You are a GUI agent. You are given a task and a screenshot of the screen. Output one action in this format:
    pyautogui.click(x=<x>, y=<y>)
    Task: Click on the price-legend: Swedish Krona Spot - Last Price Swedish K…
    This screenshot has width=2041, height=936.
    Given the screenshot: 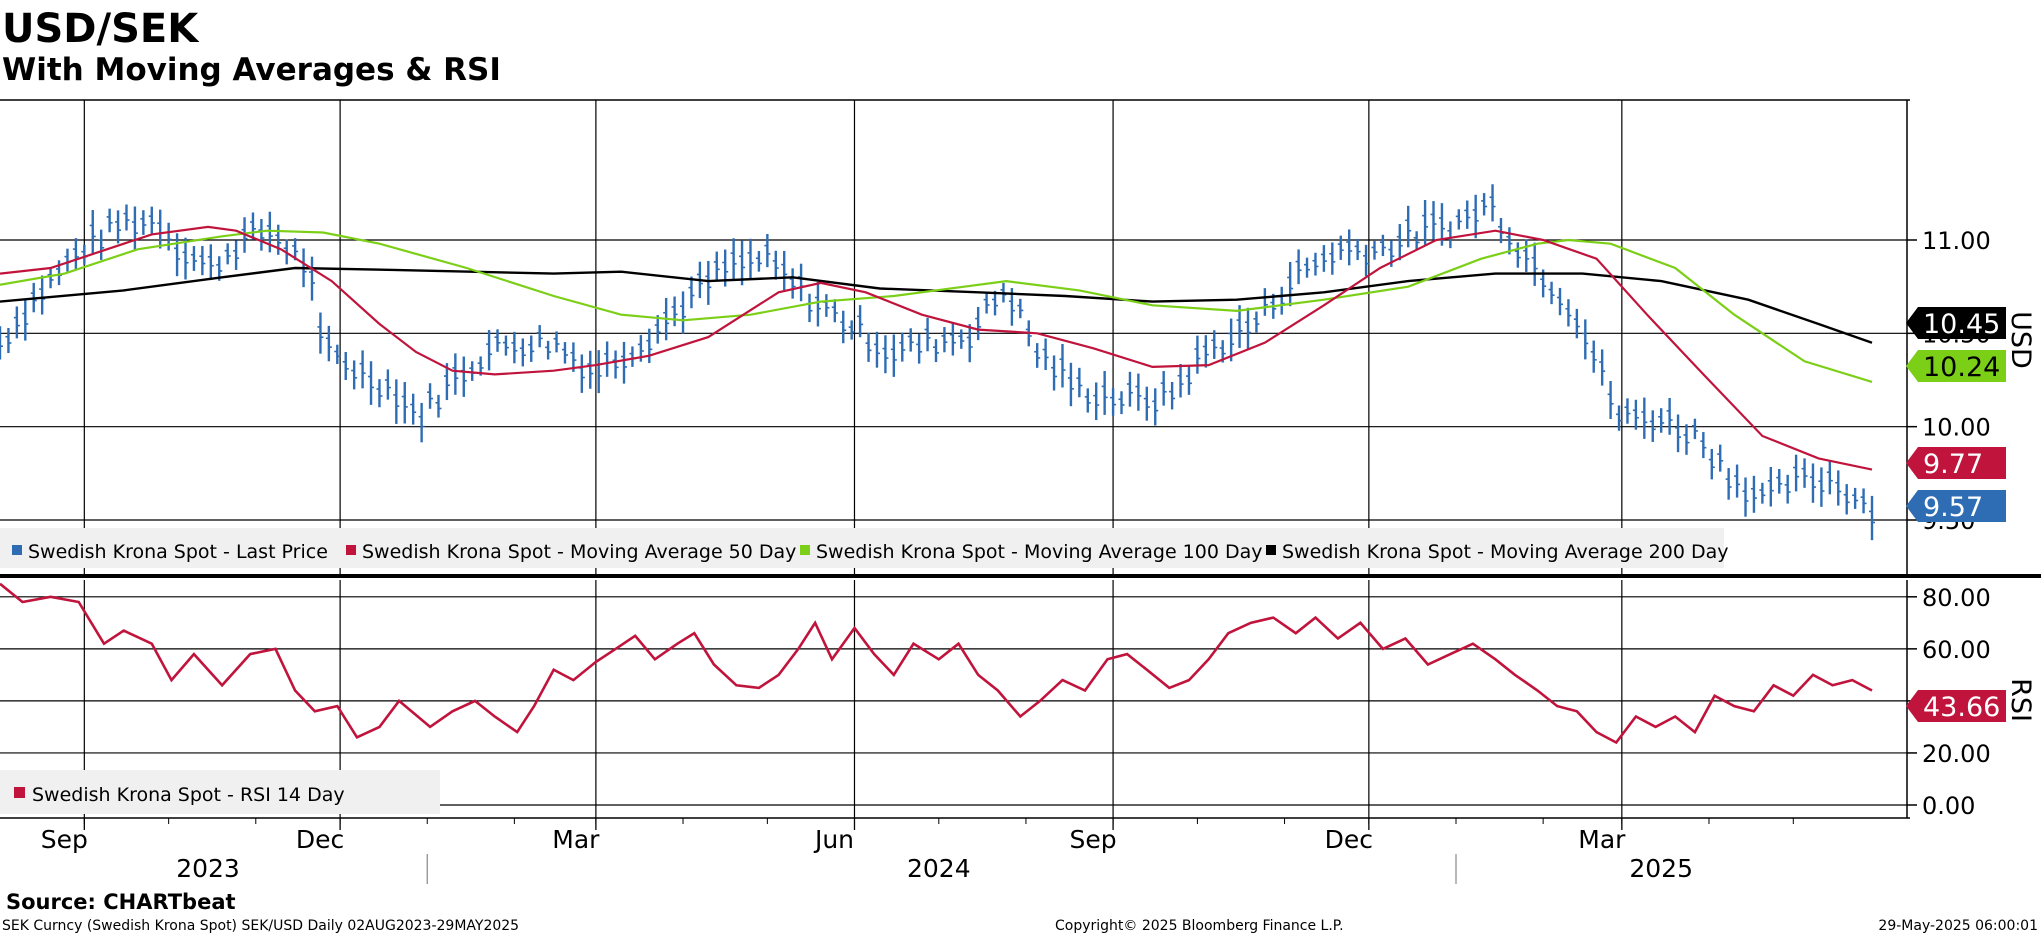 What is the action you would take?
    pyautogui.click(x=864, y=548)
    